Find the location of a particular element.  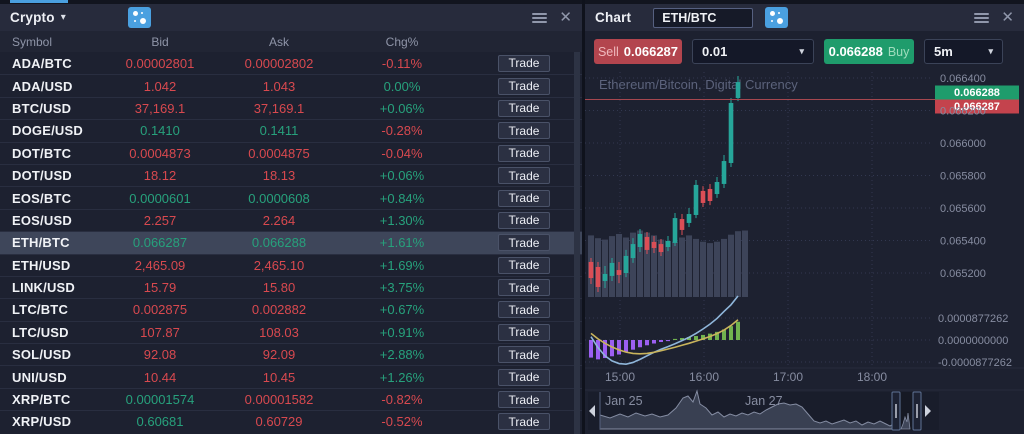

bid-cell: 18.12 is located at coordinates (160, 176).